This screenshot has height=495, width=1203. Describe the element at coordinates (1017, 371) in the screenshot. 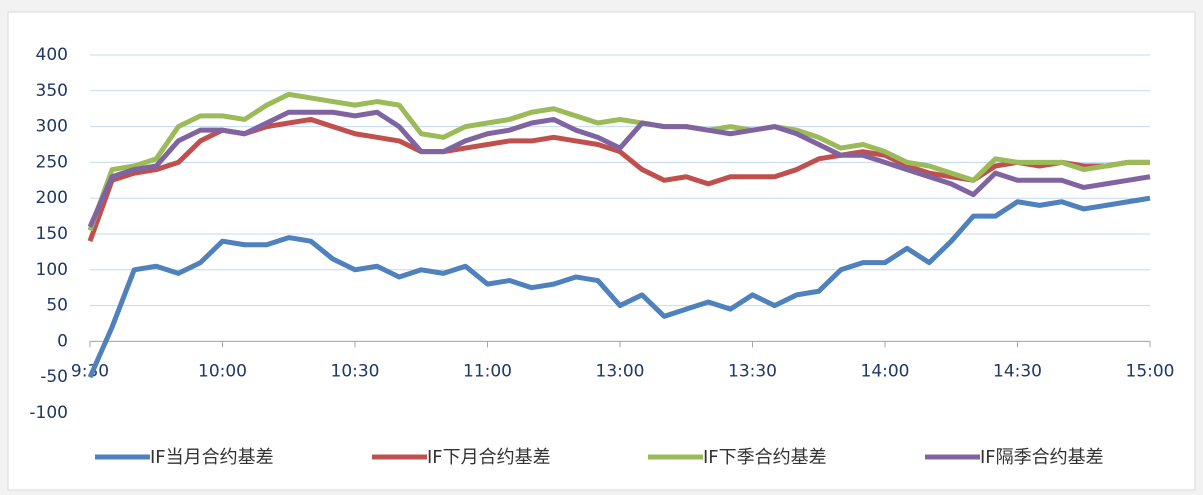

I see `x-tick-label: 14:30` at that location.